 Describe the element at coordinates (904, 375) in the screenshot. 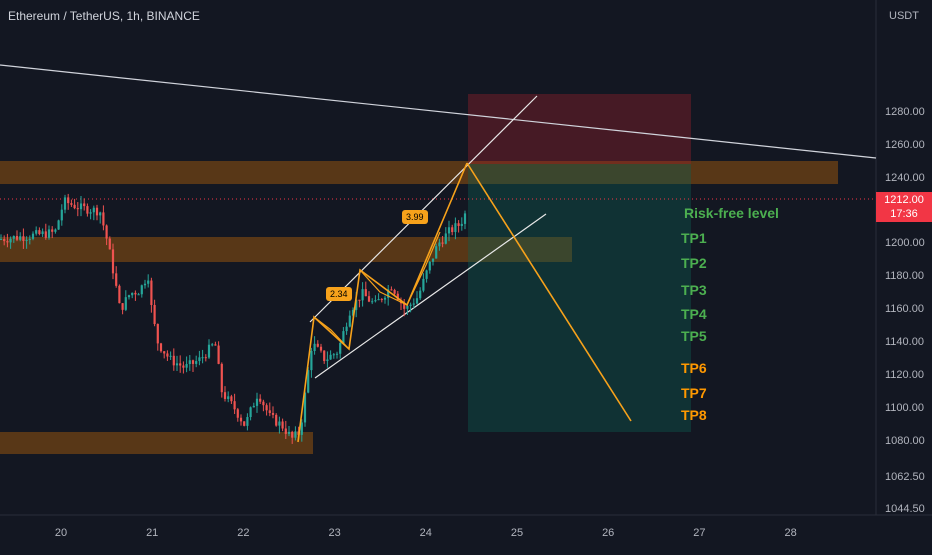

I see `price-tick: 1120.00` at that location.